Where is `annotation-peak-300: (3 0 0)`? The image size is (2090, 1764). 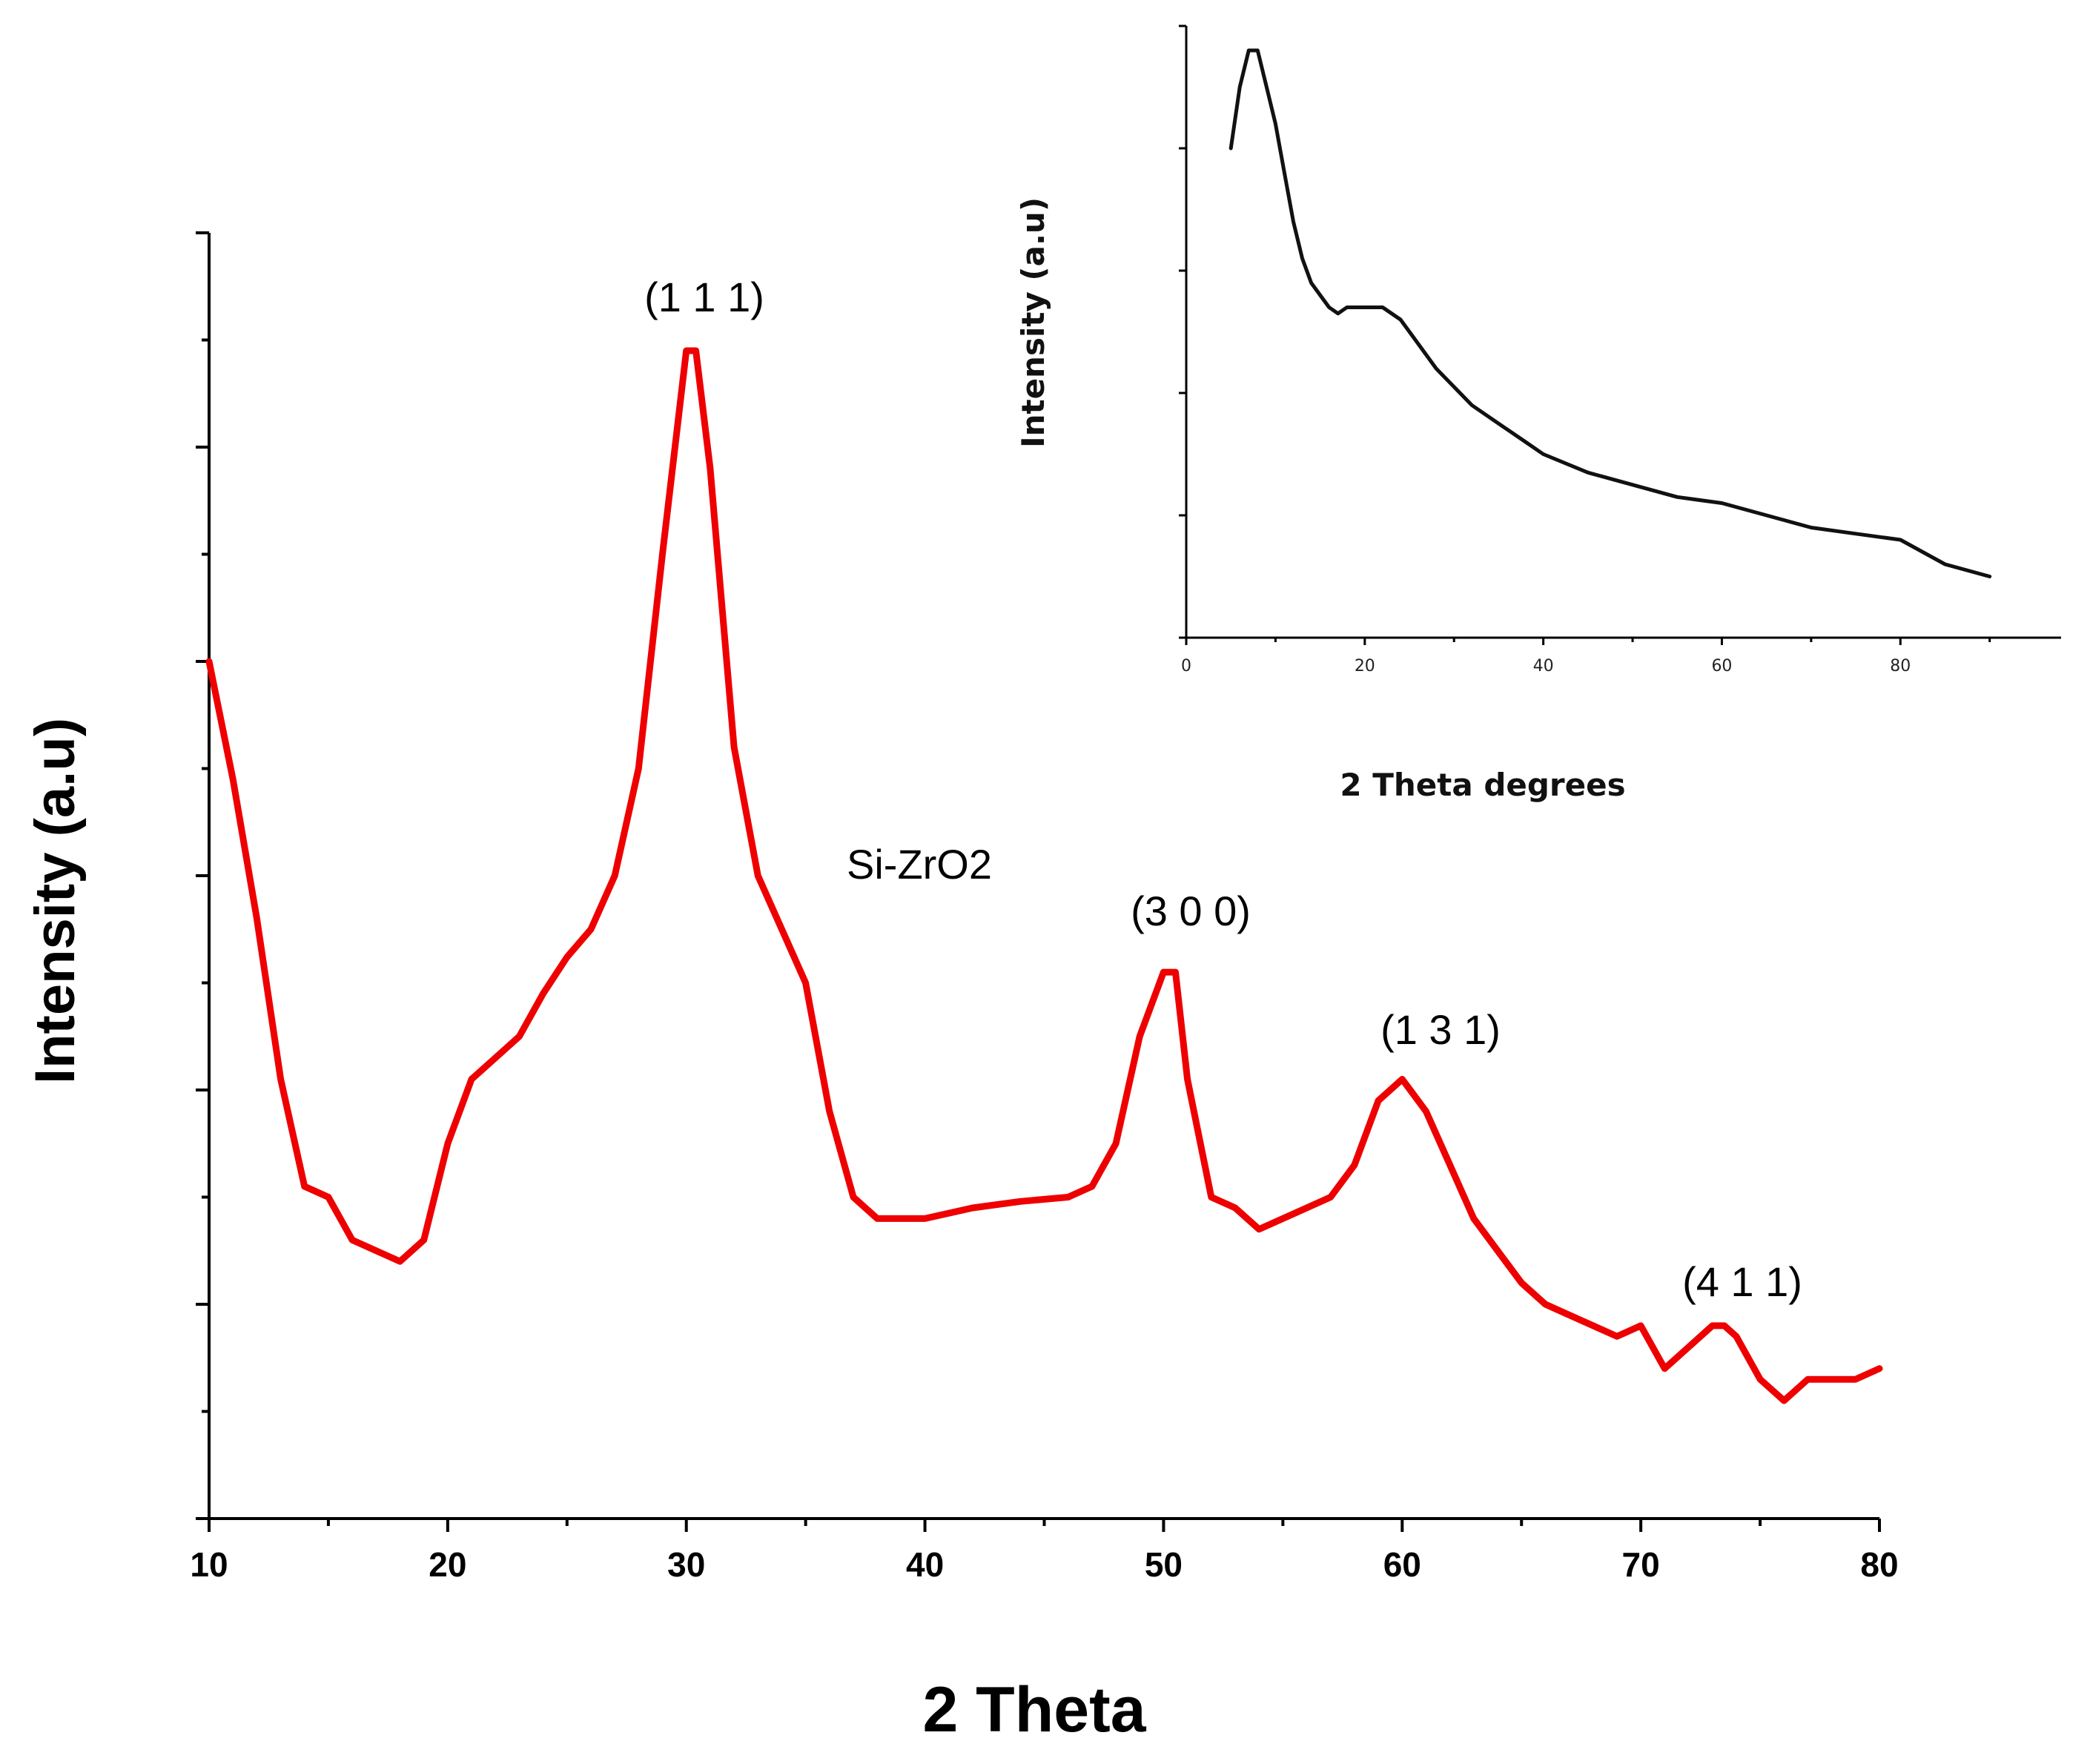
annotation-peak-300: (3 0 0) is located at coordinates (1191, 911).